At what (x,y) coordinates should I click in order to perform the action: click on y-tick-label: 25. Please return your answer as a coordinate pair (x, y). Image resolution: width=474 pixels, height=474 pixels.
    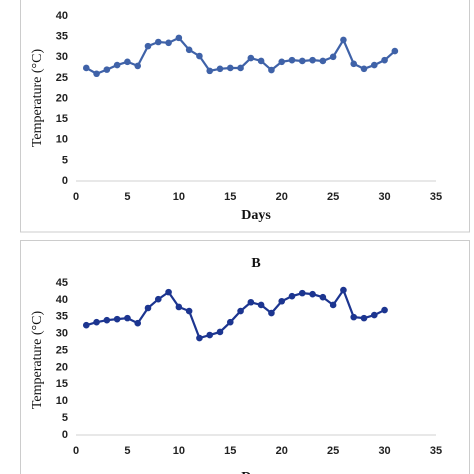
    Looking at the image, I should click on (62, 78).